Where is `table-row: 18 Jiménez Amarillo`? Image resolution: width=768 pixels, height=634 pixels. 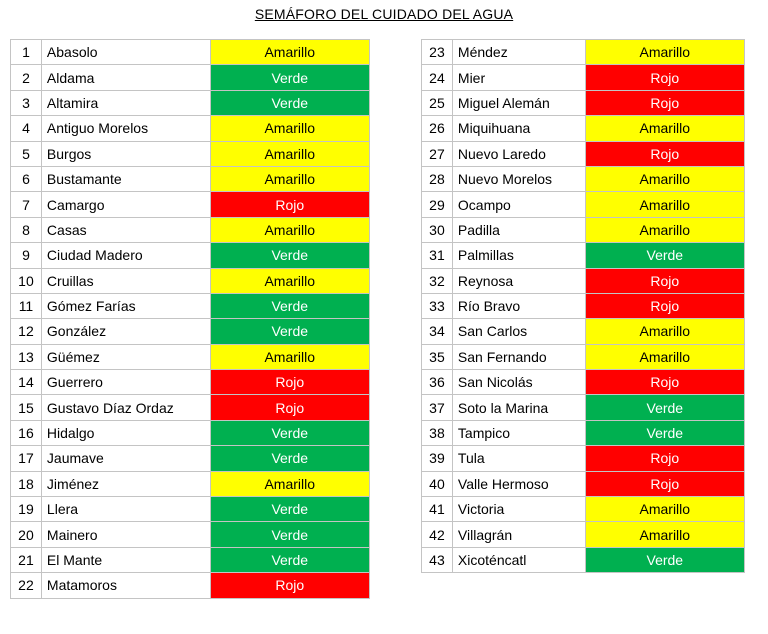 table-row: 18 Jiménez Amarillo is located at coordinates (190, 484).